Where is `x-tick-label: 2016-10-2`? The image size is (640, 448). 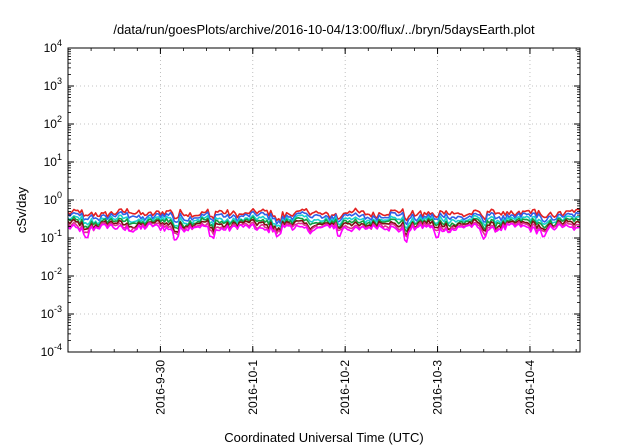 x-tick-label: 2016-10-2 is located at coordinates (345, 387).